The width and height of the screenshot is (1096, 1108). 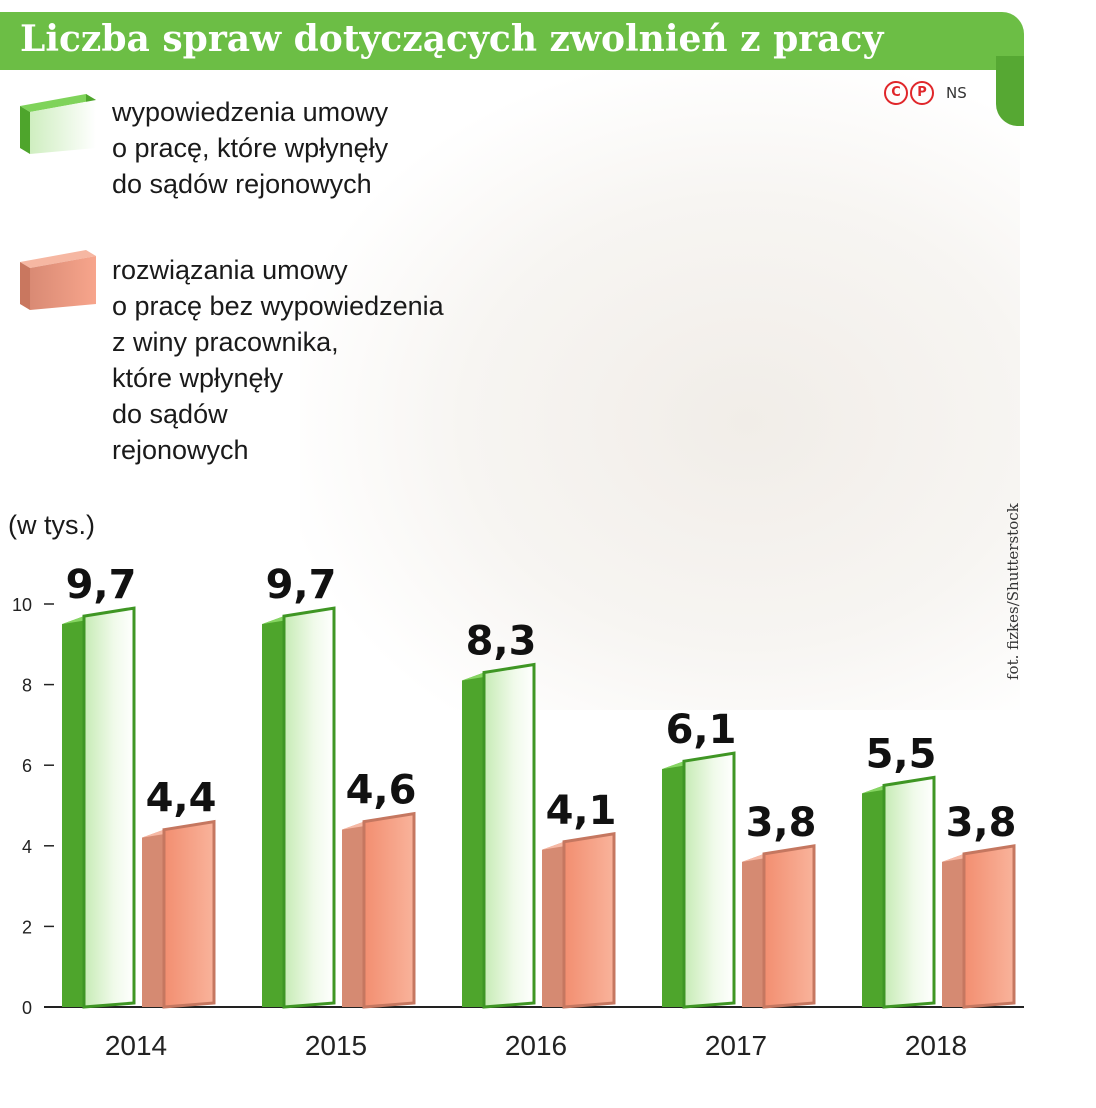 I want to click on copyright-c-icon: C, so click(x=896, y=93).